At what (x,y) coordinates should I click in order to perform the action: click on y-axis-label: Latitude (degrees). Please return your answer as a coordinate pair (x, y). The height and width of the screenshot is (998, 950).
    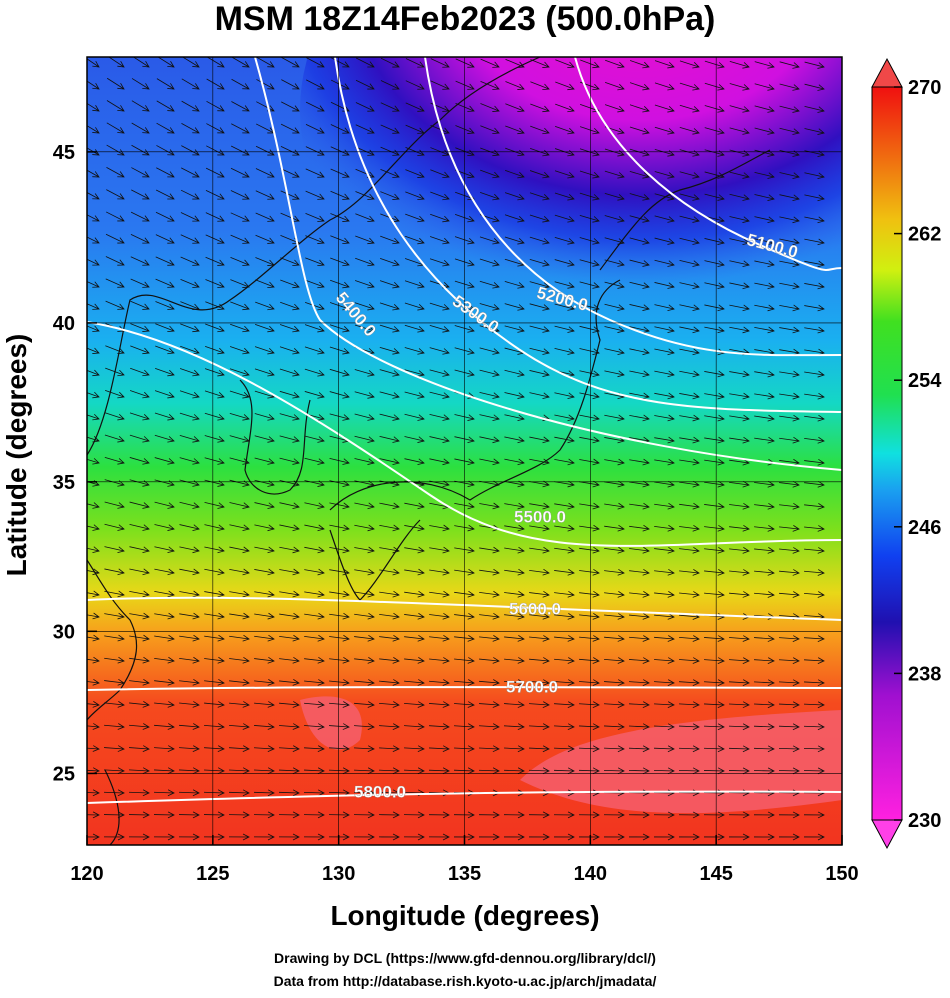
    Looking at the image, I should click on (16, 455).